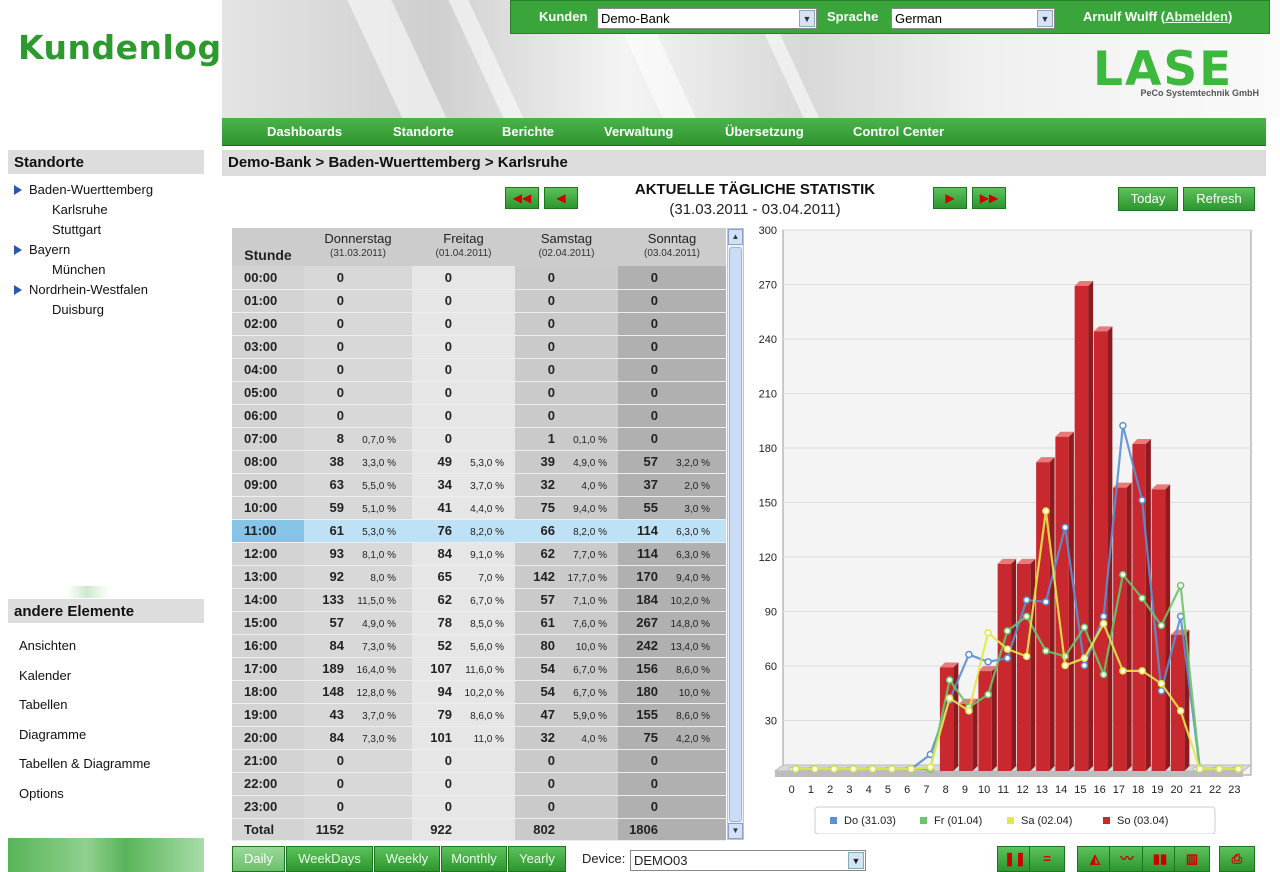 Image resolution: width=1280 pixels, height=872 pixels. Describe the element at coordinates (735, 237) in the screenshot. I see `scroll-up-icon: ▲` at that location.